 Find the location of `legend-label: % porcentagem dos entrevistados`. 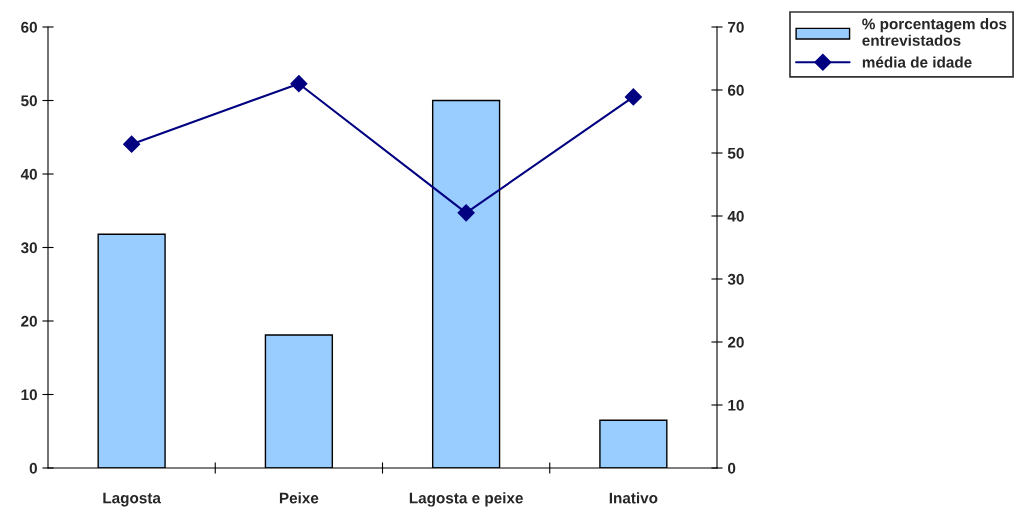

legend-label: % porcentagem dos entrevistados is located at coordinates (934, 32).